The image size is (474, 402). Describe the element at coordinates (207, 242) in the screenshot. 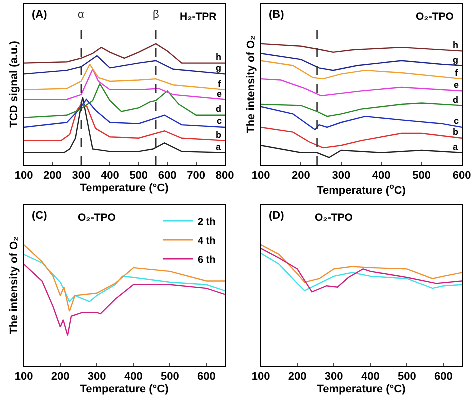

I see `legend-label: 4 th` at that location.